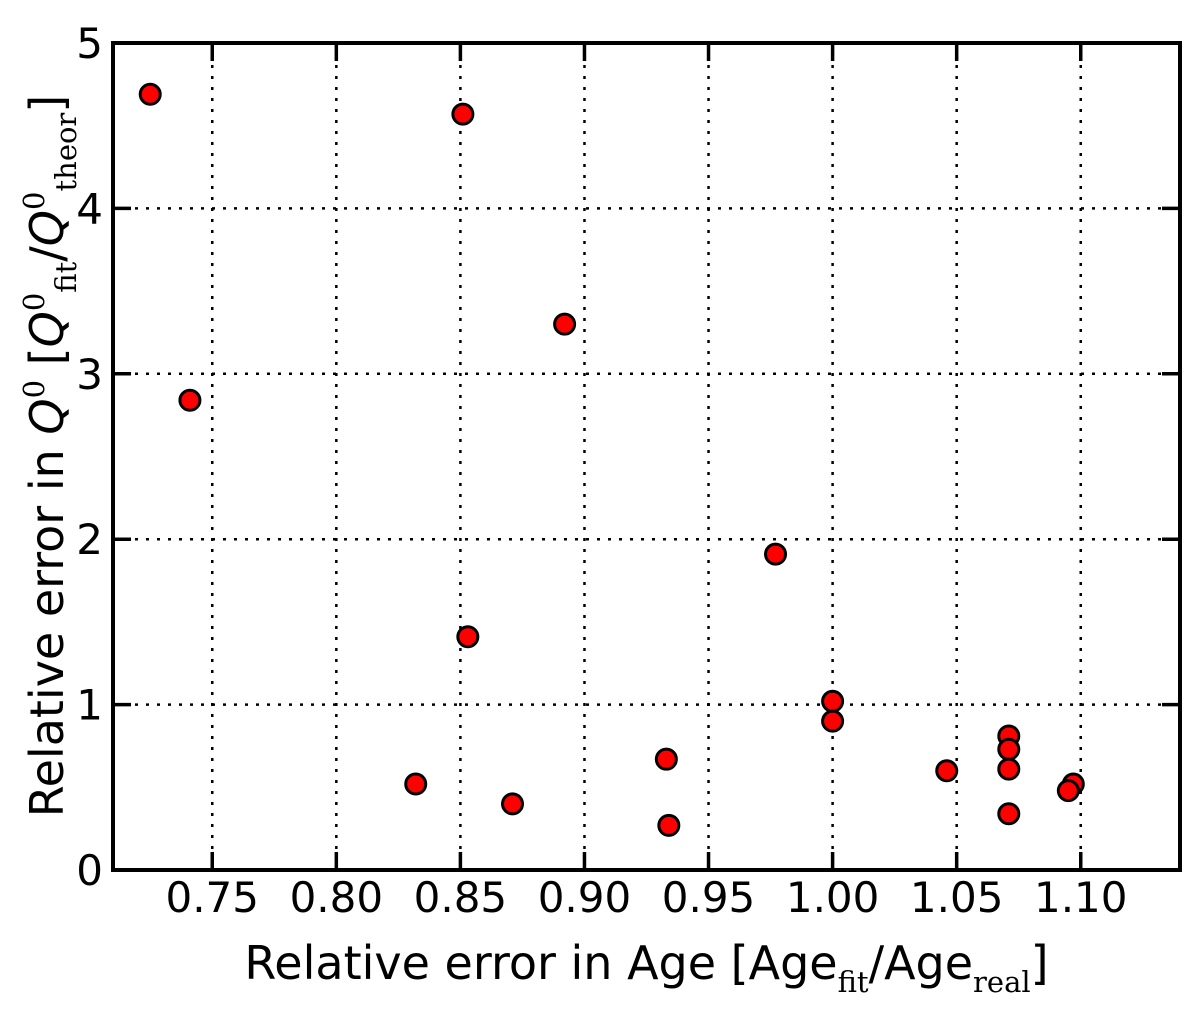  What do you see at coordinates (461, 897) in the screenshot?
I see `x-tick-label-0.85: 0.85` at bounding box center [461, 897].